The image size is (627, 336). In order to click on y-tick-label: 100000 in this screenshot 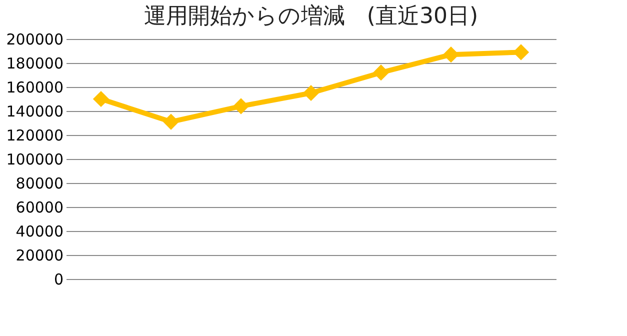, I will do `click(35, 159)`.